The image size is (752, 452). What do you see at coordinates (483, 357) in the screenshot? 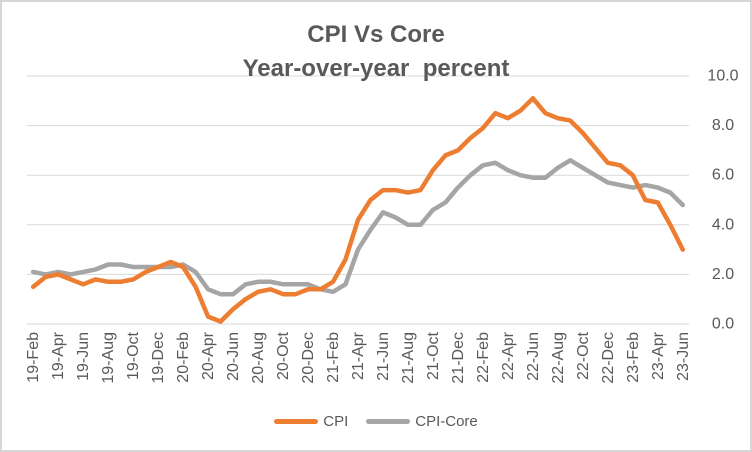
I see `x-tick-label: 22-Feb` at bounding box center [483, 357].